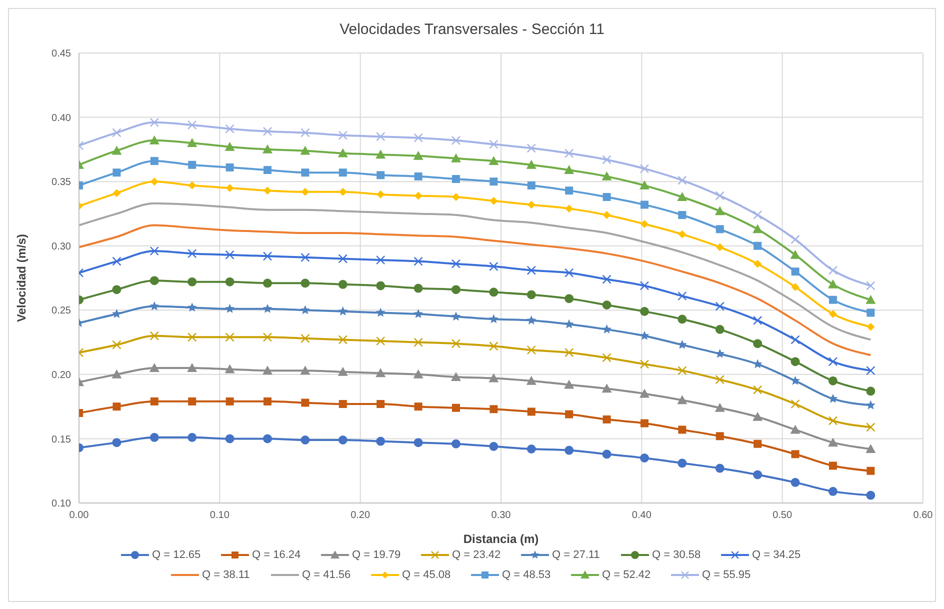 The height and width of the screenshot is (609, 944). I want to click on legend-label: Q = 55.95, so click(726, 575).